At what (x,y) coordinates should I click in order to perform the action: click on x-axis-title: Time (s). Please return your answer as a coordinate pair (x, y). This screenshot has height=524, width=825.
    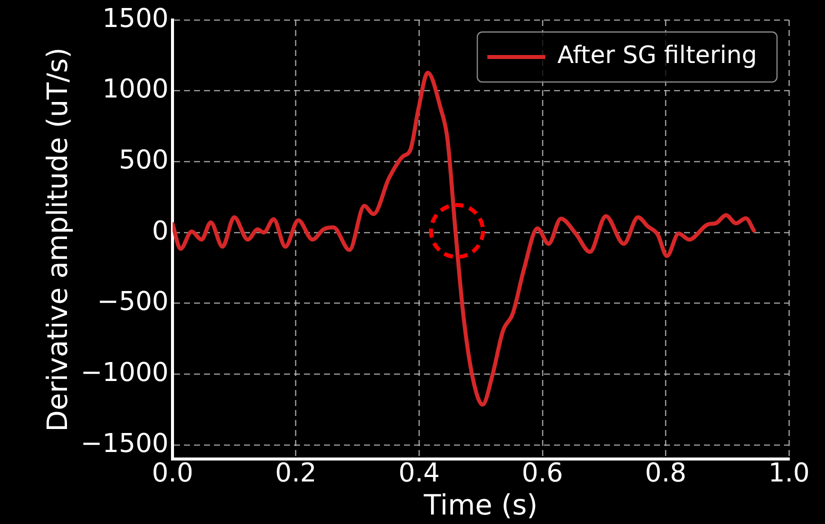
    Looking at the image, I should click on (480, 505).